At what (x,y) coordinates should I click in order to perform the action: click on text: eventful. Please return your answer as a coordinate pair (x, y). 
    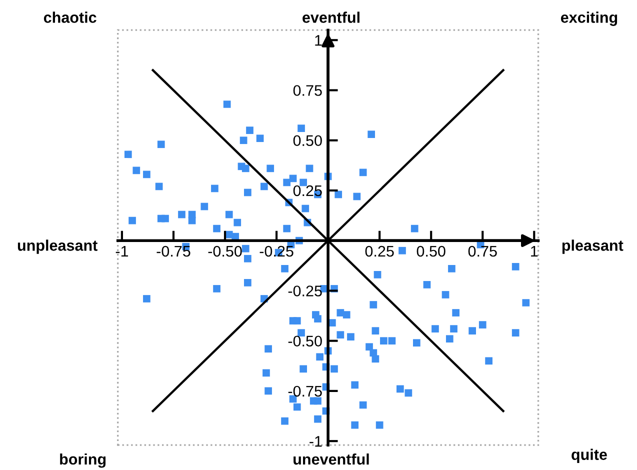
    Looking at the image, I should click on (331, 17).